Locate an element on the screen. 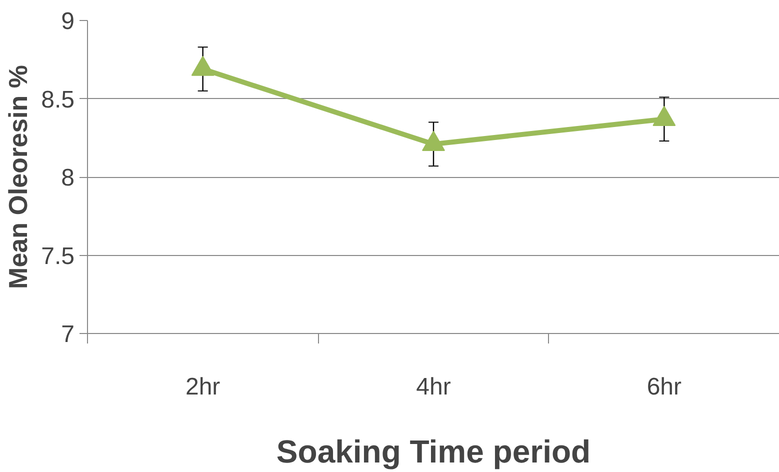 This screenshot has height=472, width=779. y-tick-label: 8 is located at coordinates (68, 178).